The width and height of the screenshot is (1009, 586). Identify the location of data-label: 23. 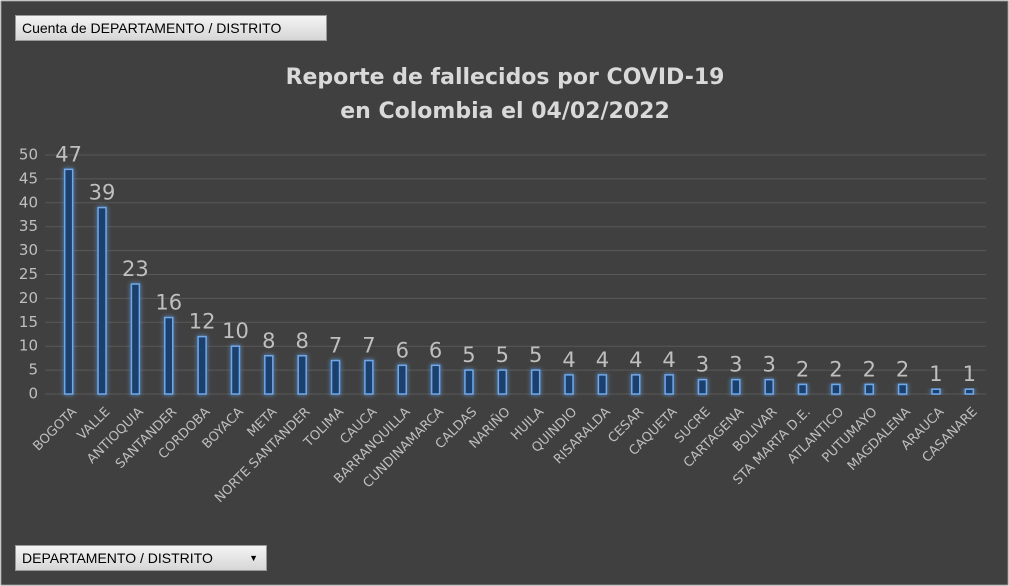
(135, 269).